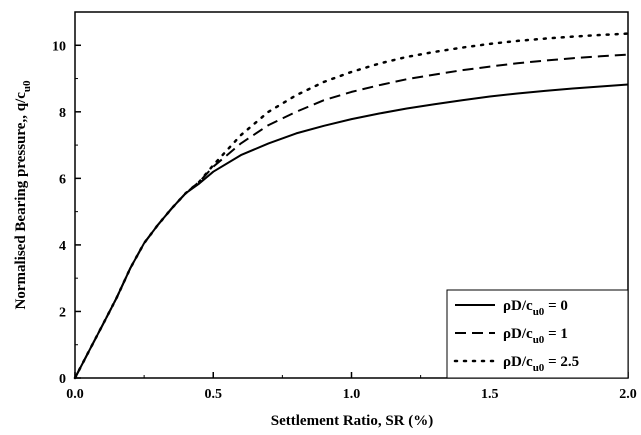  I want to click on y-axis-title: Normalised Bearing pressure,, q/cu0, so click(23, 194).